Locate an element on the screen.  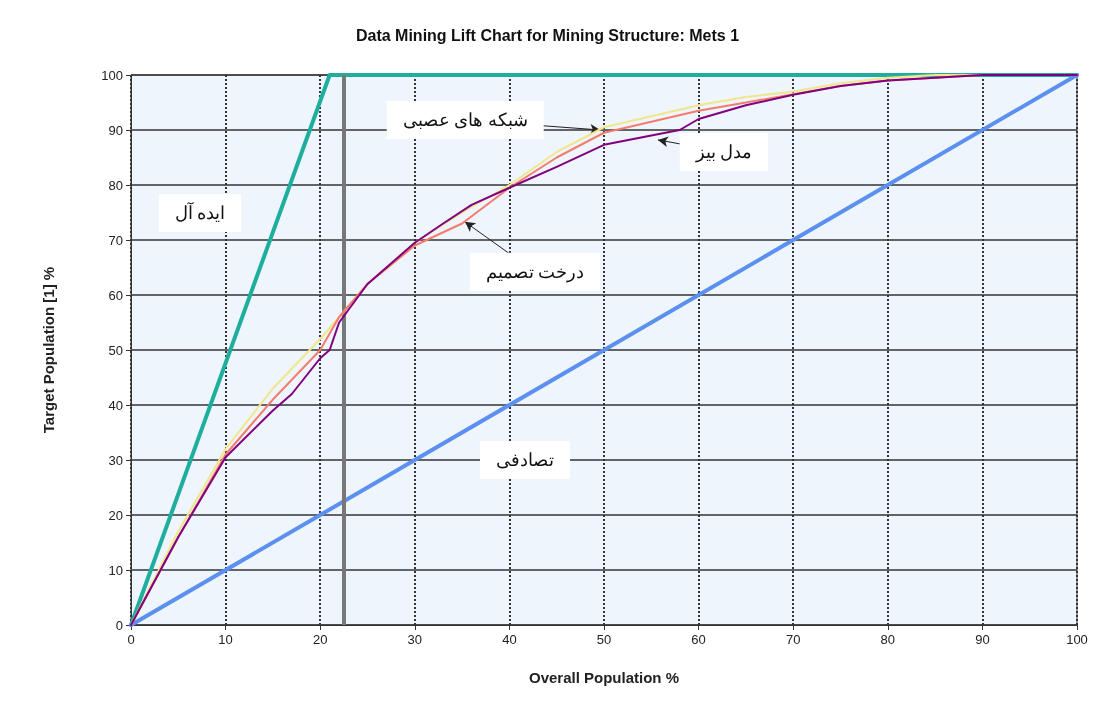
x-tick-label: 90 is located at coordinates (982, 639).